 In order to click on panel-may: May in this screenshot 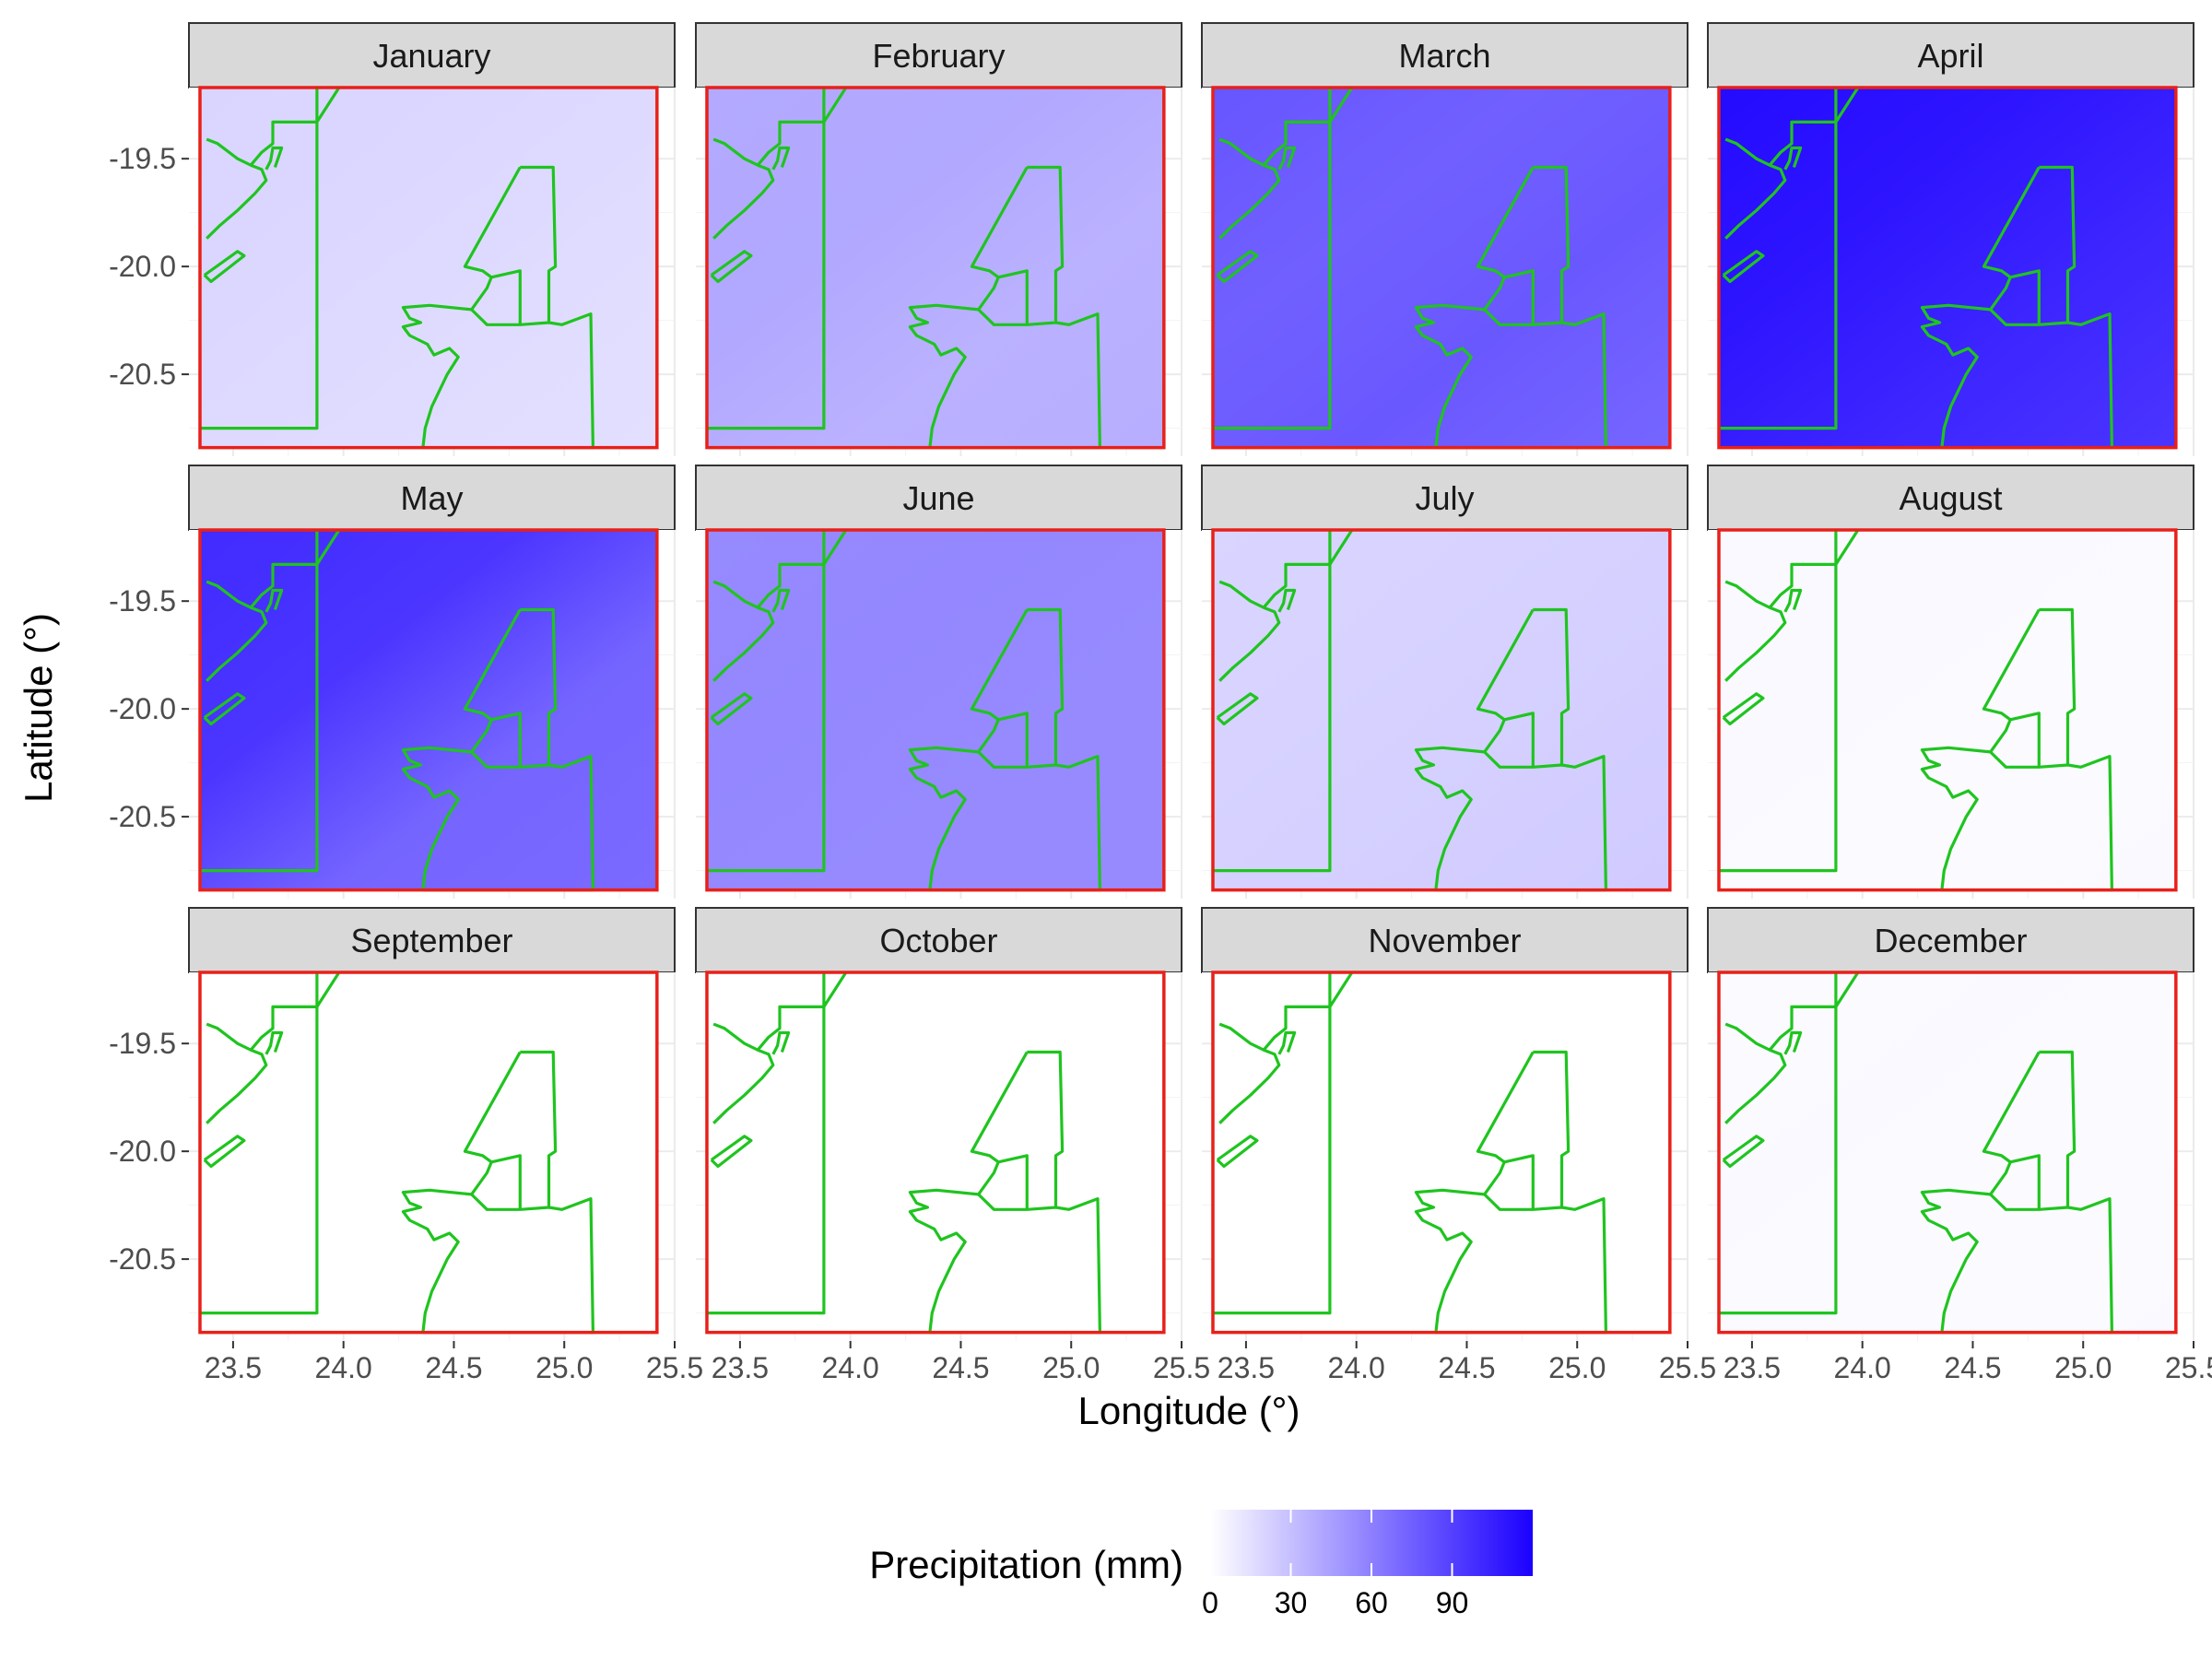, I will do `click(432, 682)`.